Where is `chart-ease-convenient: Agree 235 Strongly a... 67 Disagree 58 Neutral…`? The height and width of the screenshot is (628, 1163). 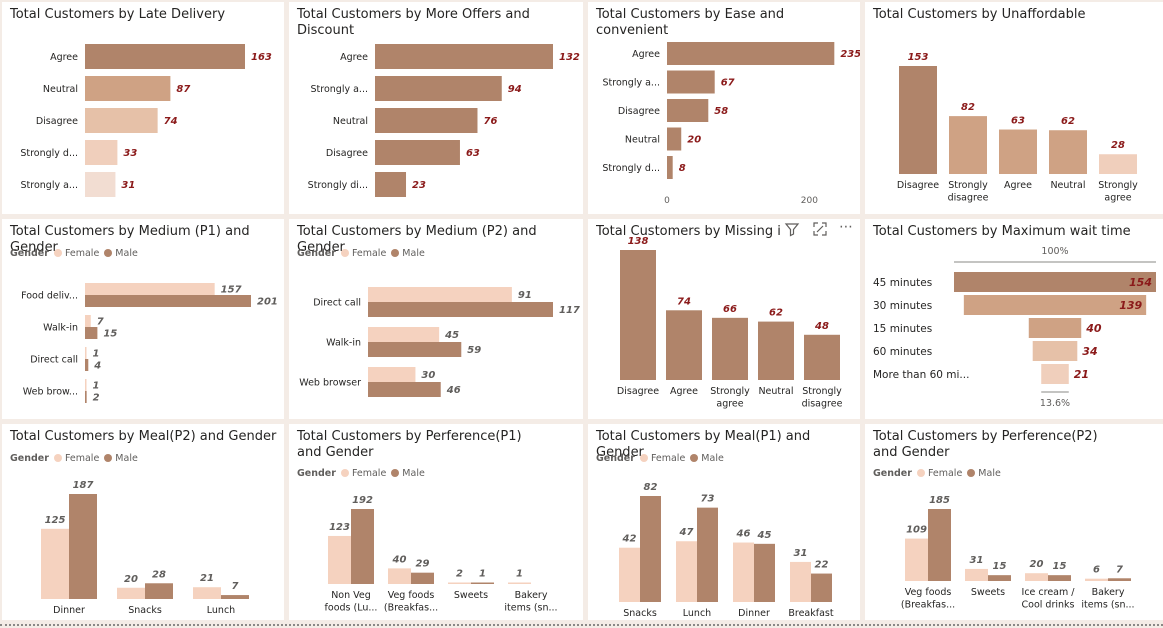
chart-ease-convenient: Agree 235 Strongly a... 67 Disagree 58 Neutral… is located at coordinates (724, 108).